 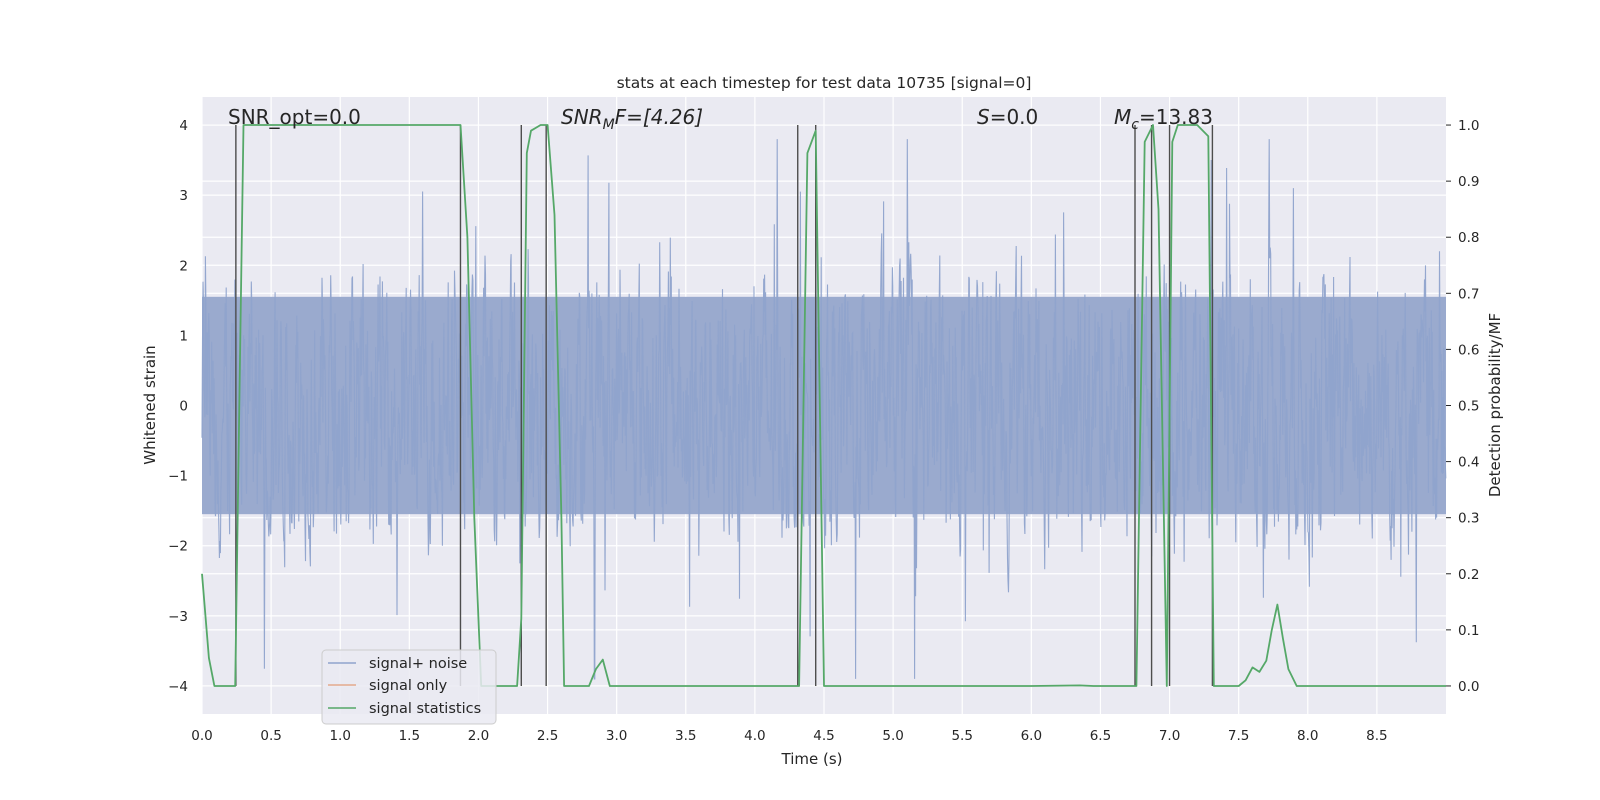 I want to click on y-left-tick-label: −1, so click(x=178, y=477).